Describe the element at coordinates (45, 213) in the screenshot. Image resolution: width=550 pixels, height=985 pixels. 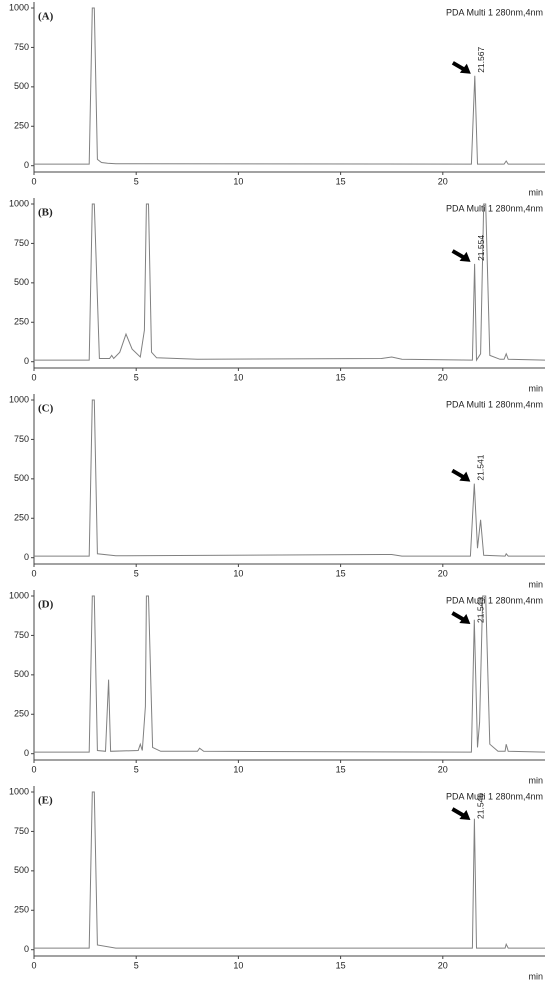
I see `panel-title: (B)` at that location.